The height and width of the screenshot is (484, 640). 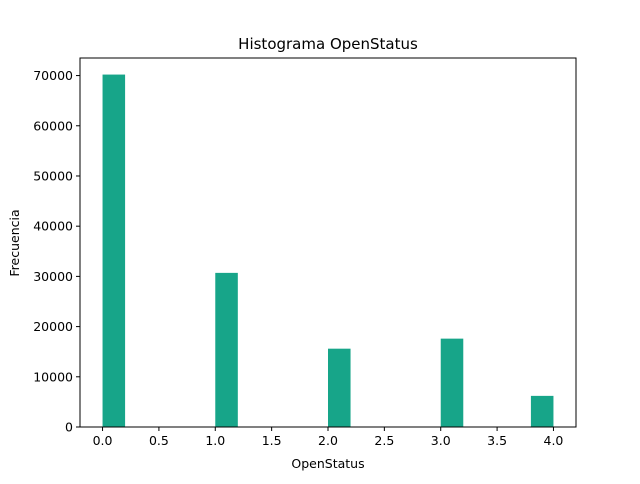 What do you see at coordinates (554, 440) in the screenshot?
I see `x-tick-label: 4.0` at bounding box center [554, 440].